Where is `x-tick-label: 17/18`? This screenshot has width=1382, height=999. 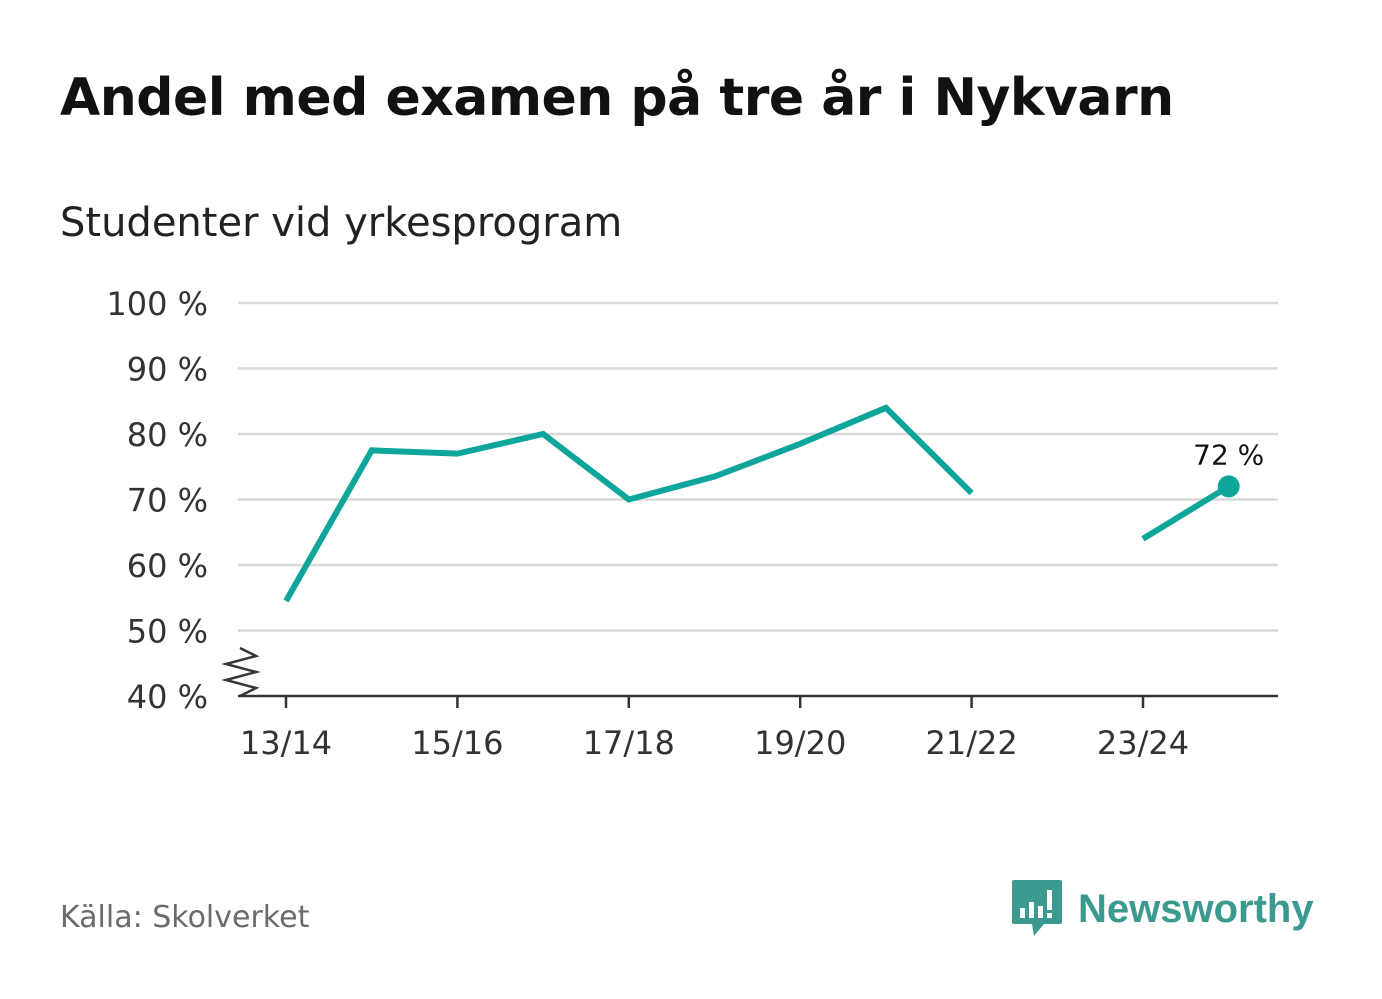
x-tick-label: 17/18 is located at coordinates (629, 743).